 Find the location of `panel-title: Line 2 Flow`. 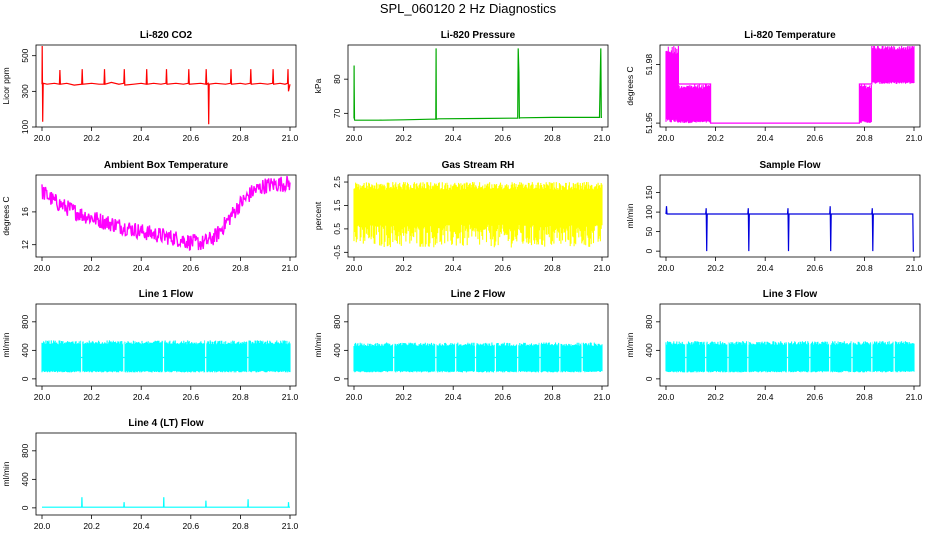

panel-title: Line 2 Flow is located at coordinates (478, 294).